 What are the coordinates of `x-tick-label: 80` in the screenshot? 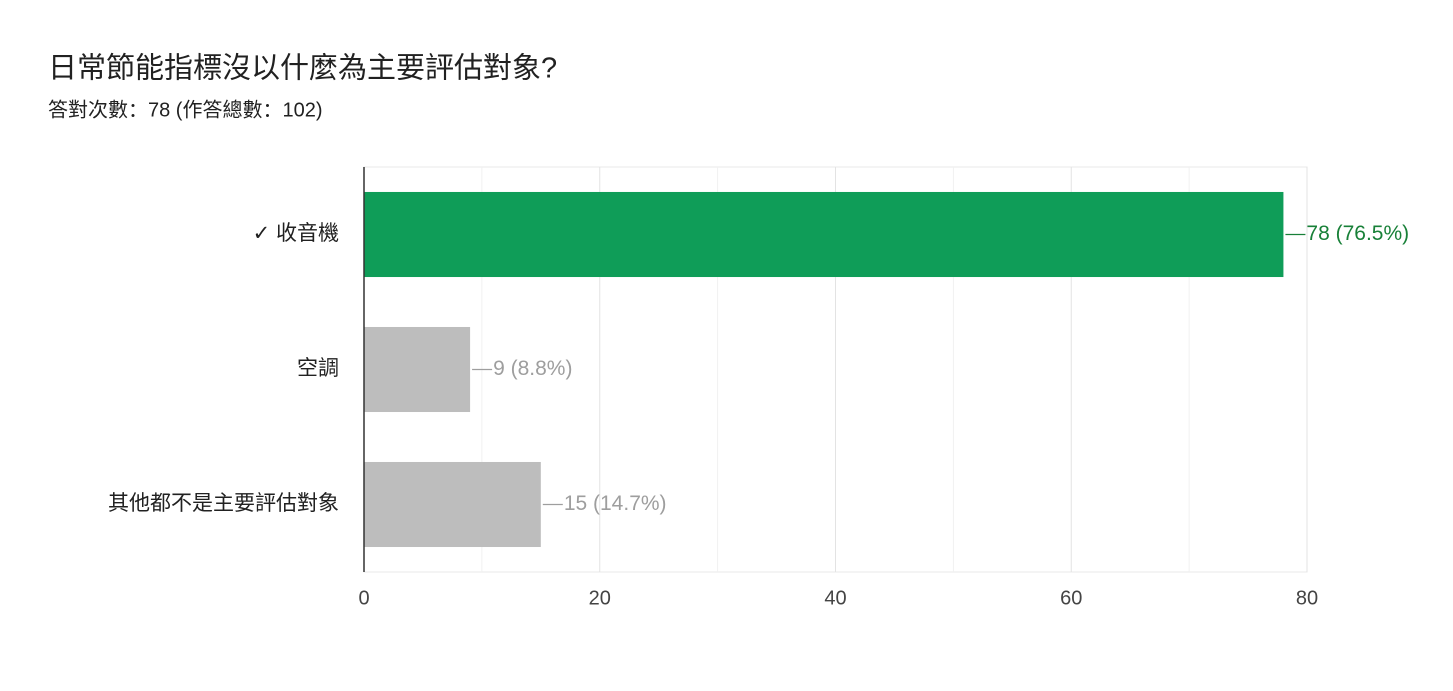 It's located at (1307, 598).